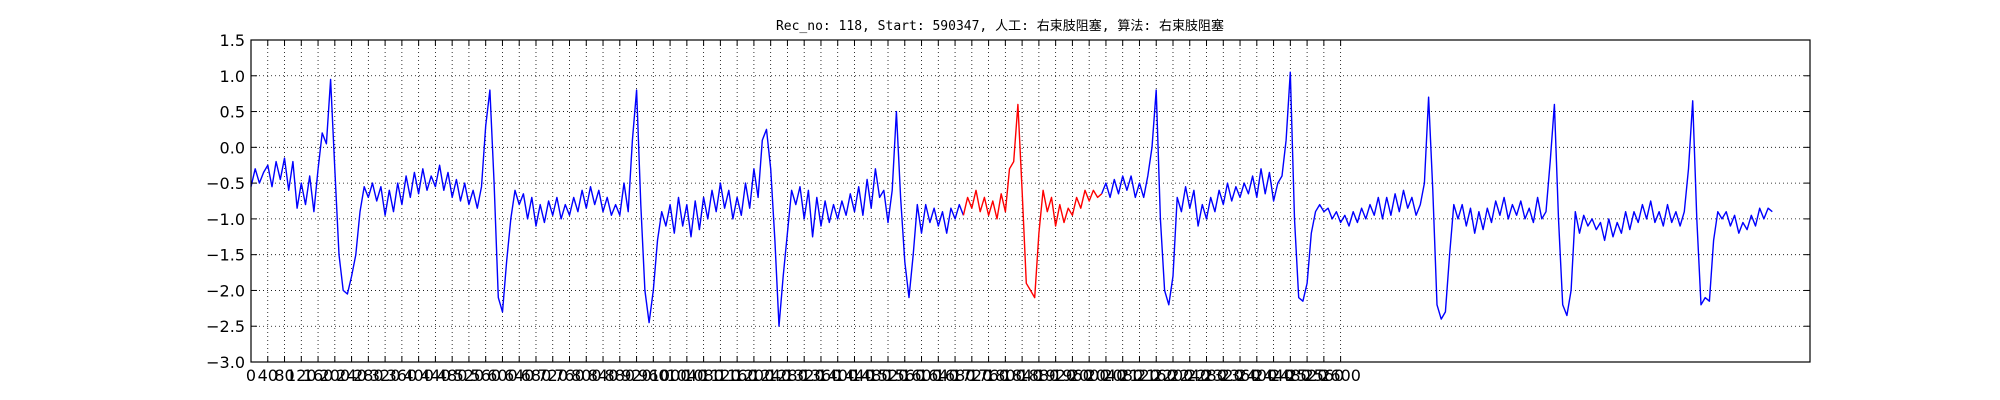  Describe the element at coordinates (232, 40) in the screenshot. I see `y-tick-label: 1.5` at that location.